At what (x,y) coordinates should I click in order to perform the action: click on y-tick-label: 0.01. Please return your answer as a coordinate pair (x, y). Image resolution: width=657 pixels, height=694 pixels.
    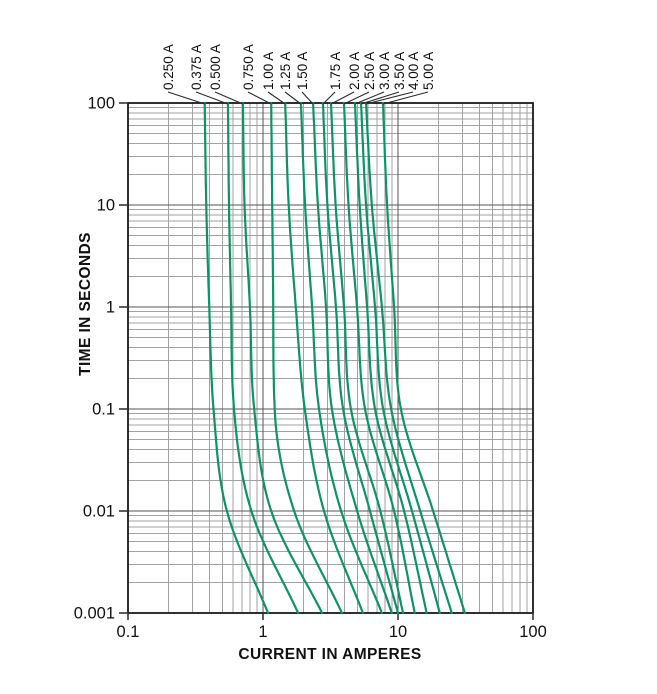
    Looking at the image, I should click on (99, 512).